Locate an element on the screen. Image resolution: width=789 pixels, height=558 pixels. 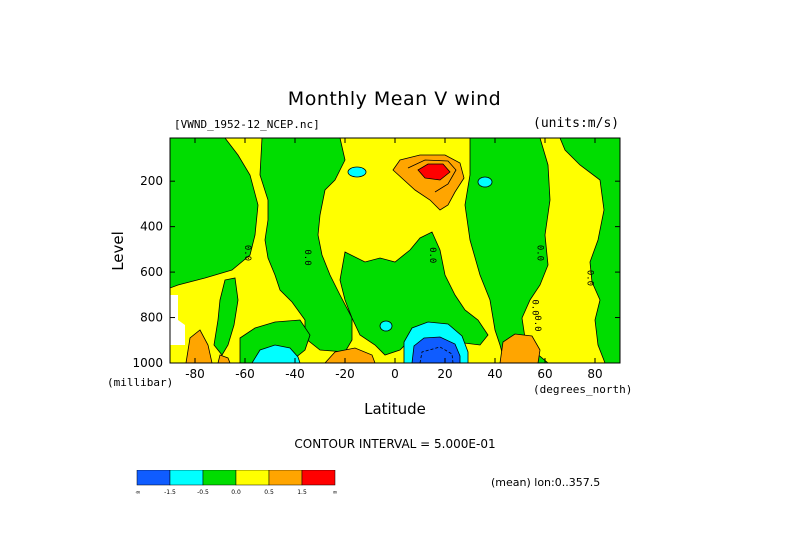
northward-jet-core is located at coordinates (434, 172).